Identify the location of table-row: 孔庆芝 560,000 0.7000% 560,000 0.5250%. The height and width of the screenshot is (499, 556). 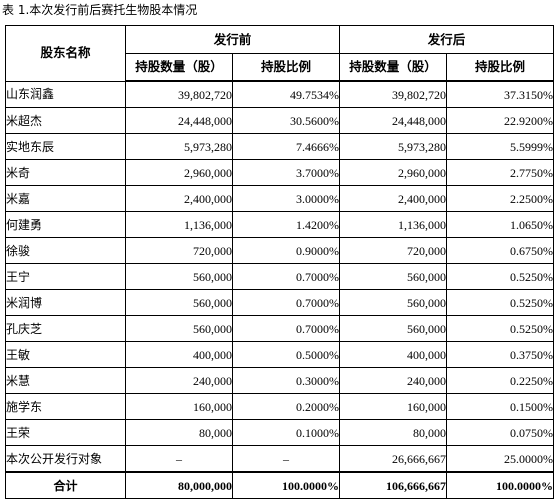
(280, 328).